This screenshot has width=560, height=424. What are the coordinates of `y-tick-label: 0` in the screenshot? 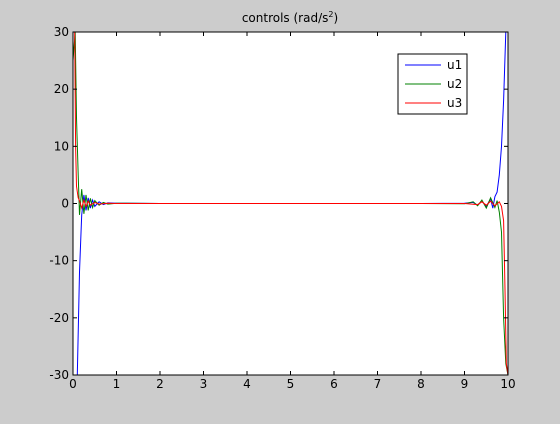 It's located at (65, 204).